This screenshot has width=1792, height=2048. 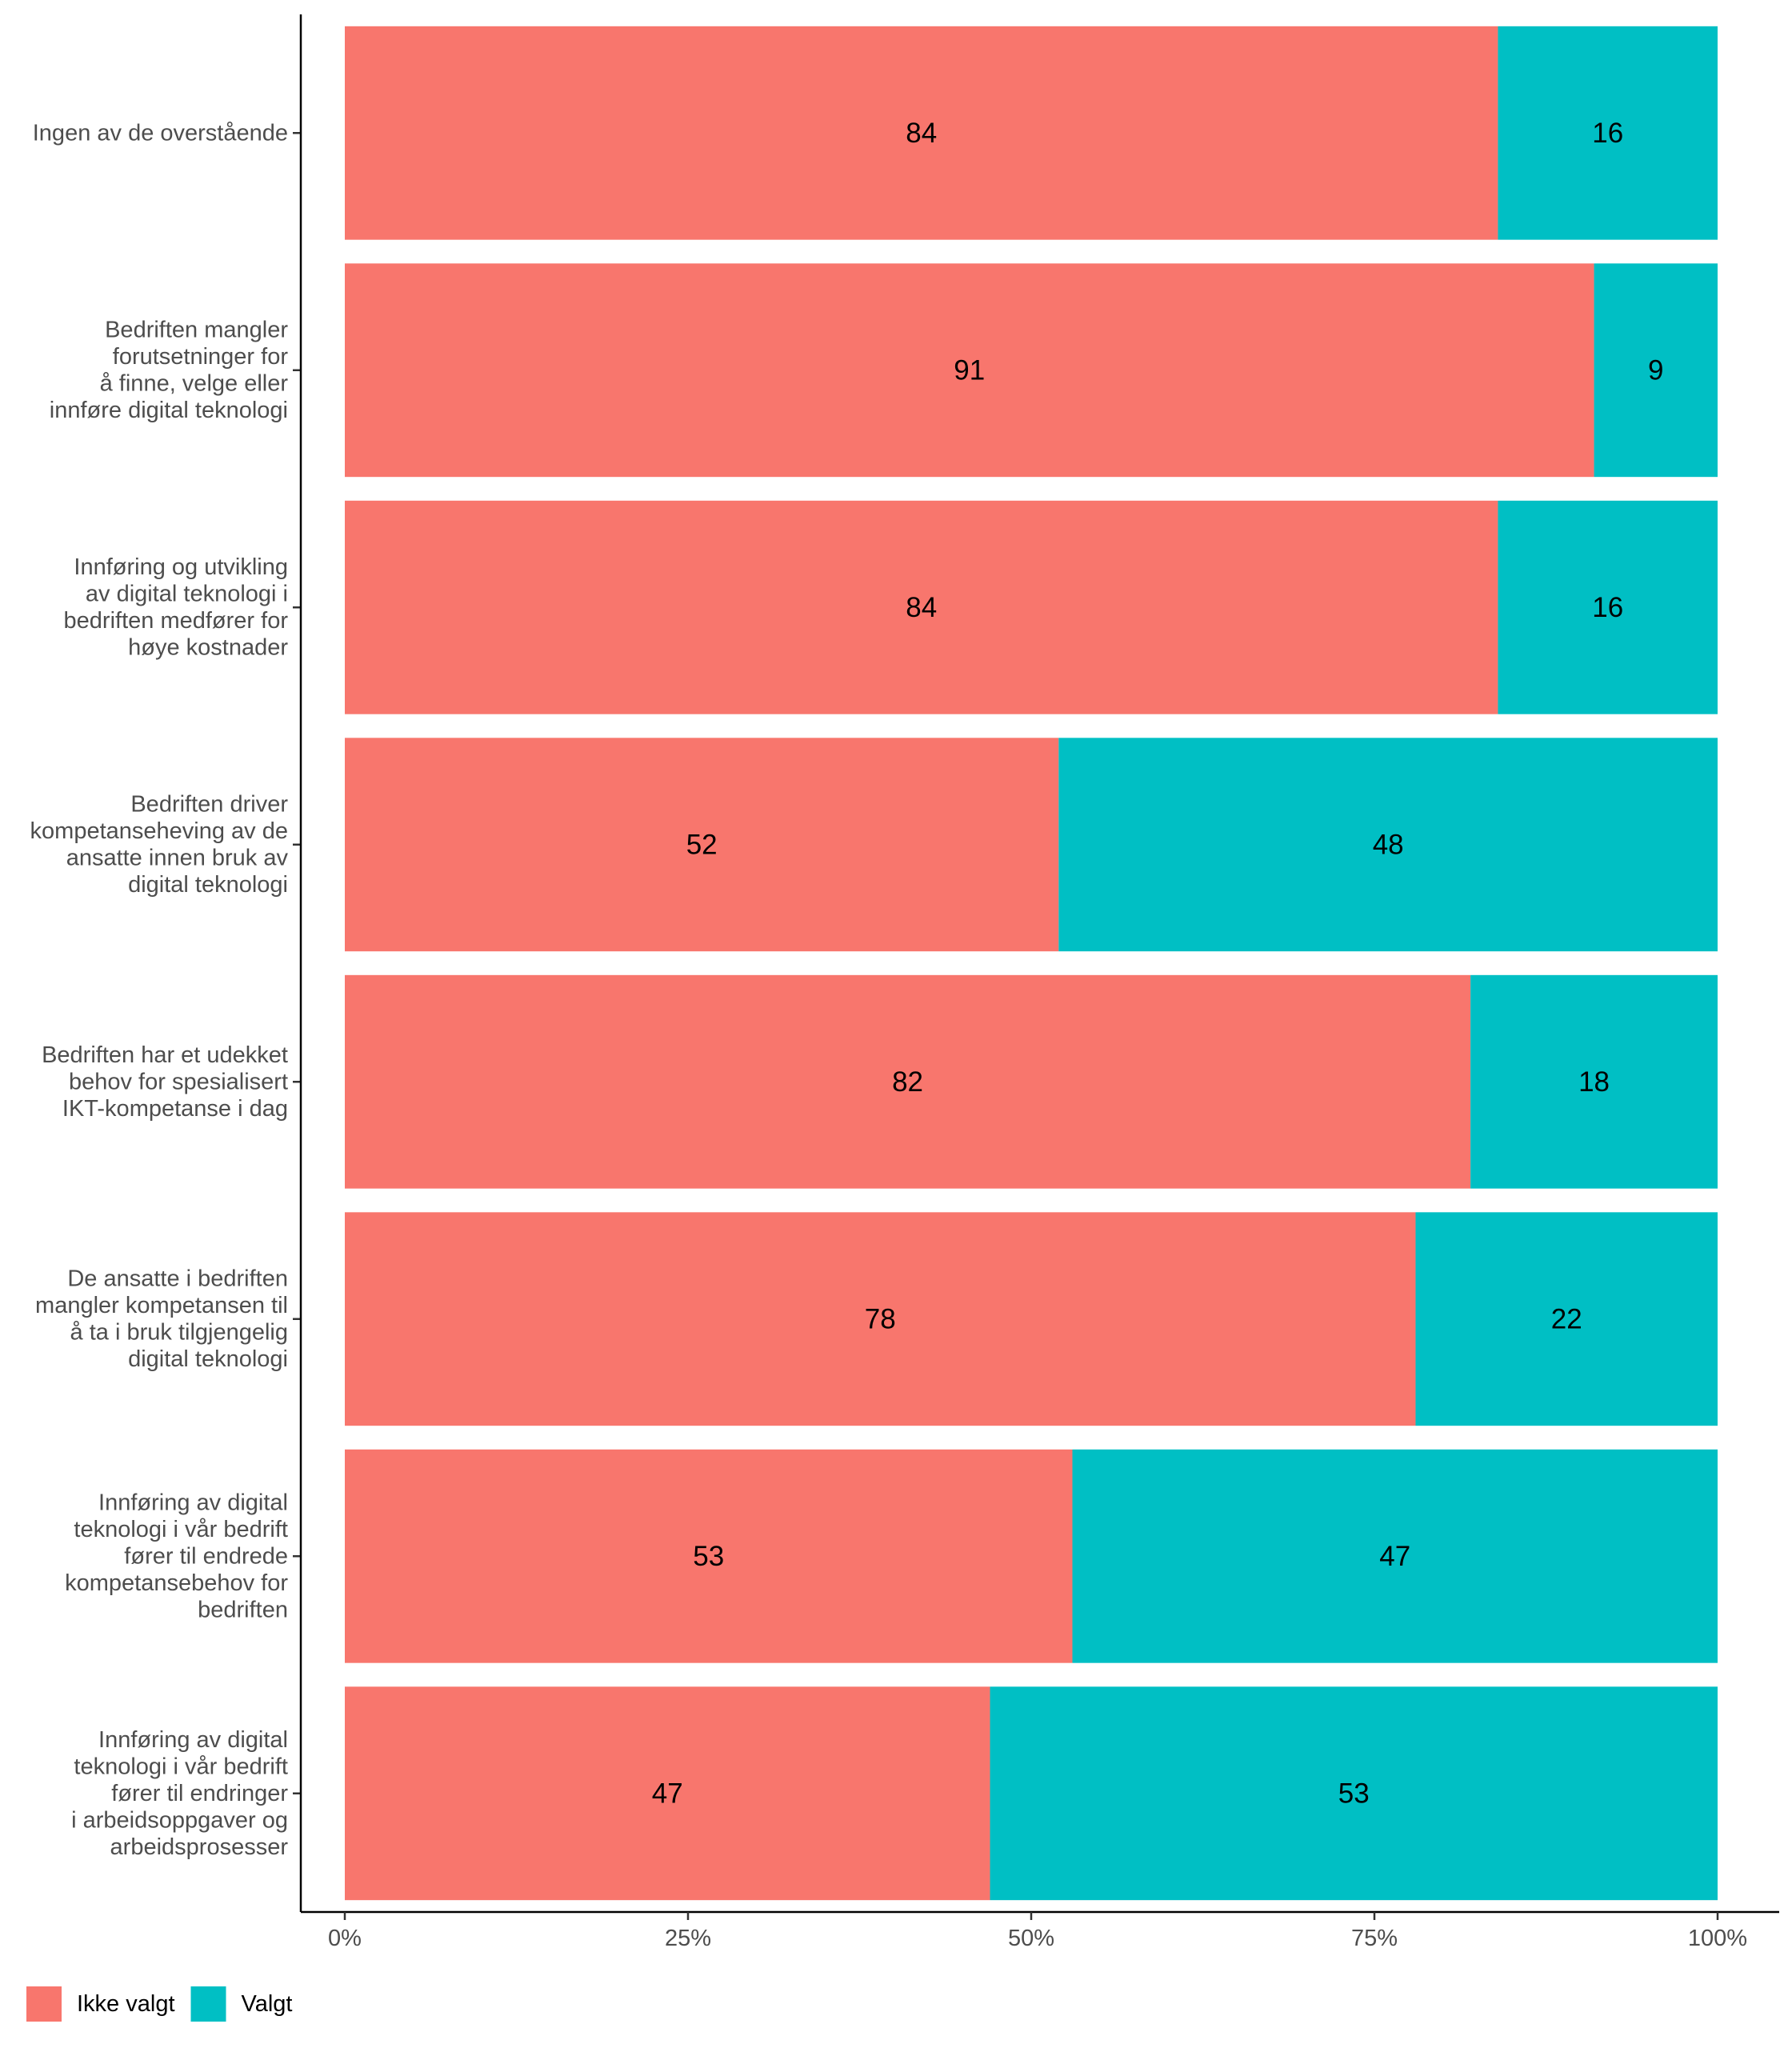 What do you see at coordinates (209, 805) in the screenshot?
I see `category-label-line: Bedriften driver` at bounding box center [209, 805].